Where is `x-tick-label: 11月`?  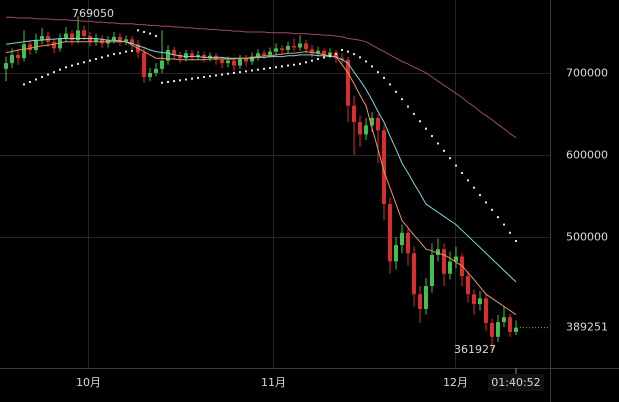 x-tick-label: 11月 is located at coordinates (273, 382).